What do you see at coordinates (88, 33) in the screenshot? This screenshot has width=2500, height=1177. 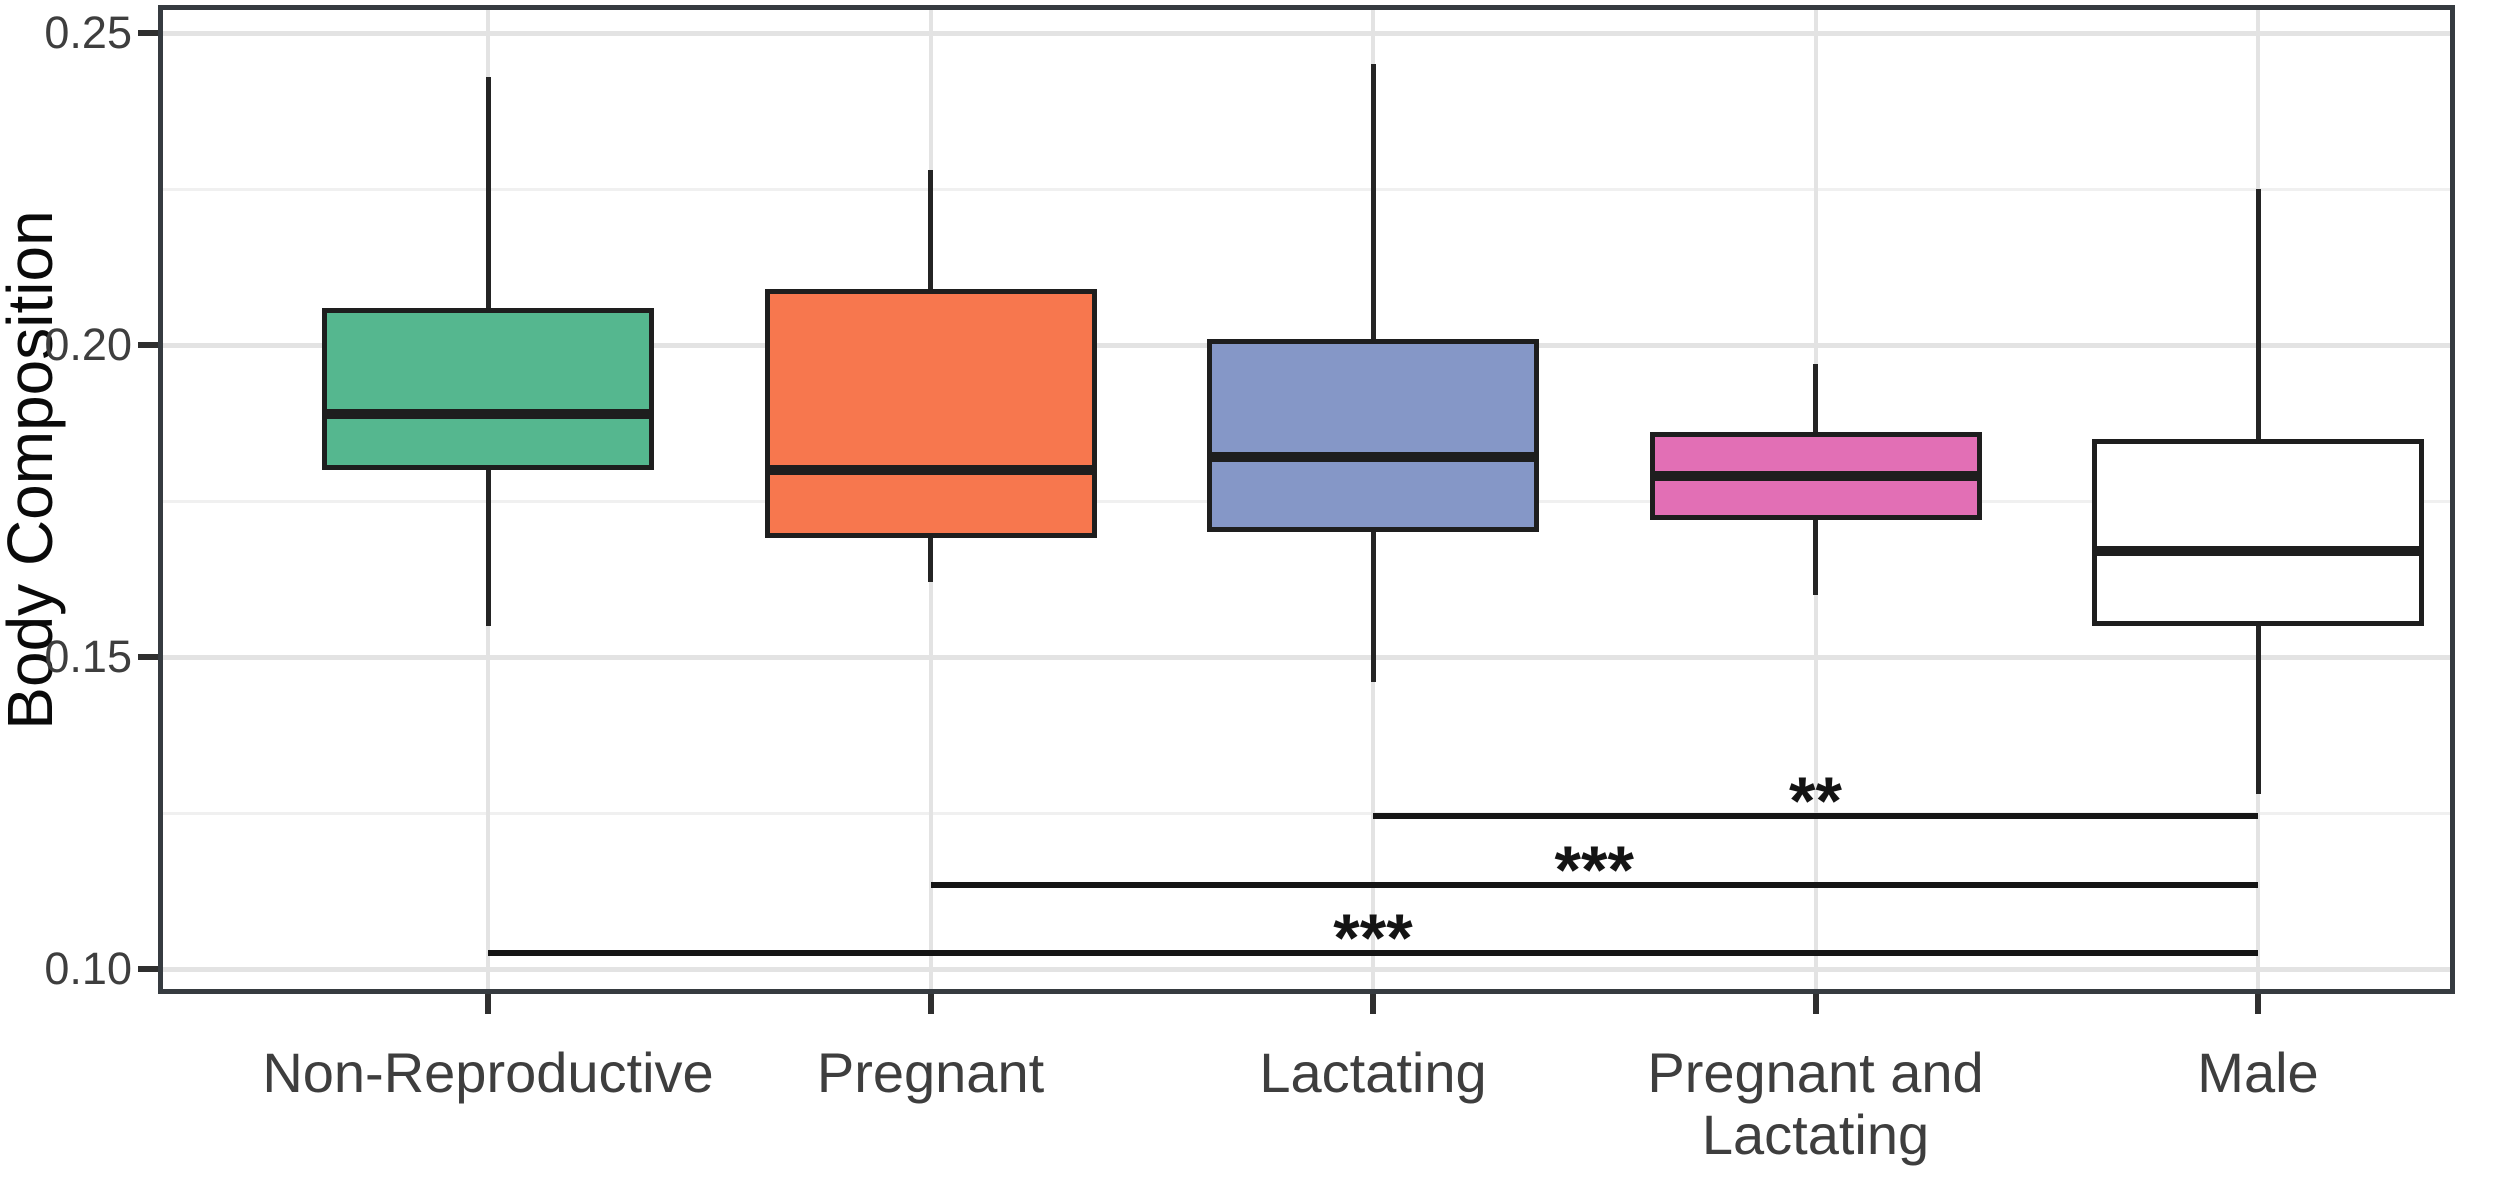 I see `y-tick-label: 0.25` at bounding box center [88, 33].